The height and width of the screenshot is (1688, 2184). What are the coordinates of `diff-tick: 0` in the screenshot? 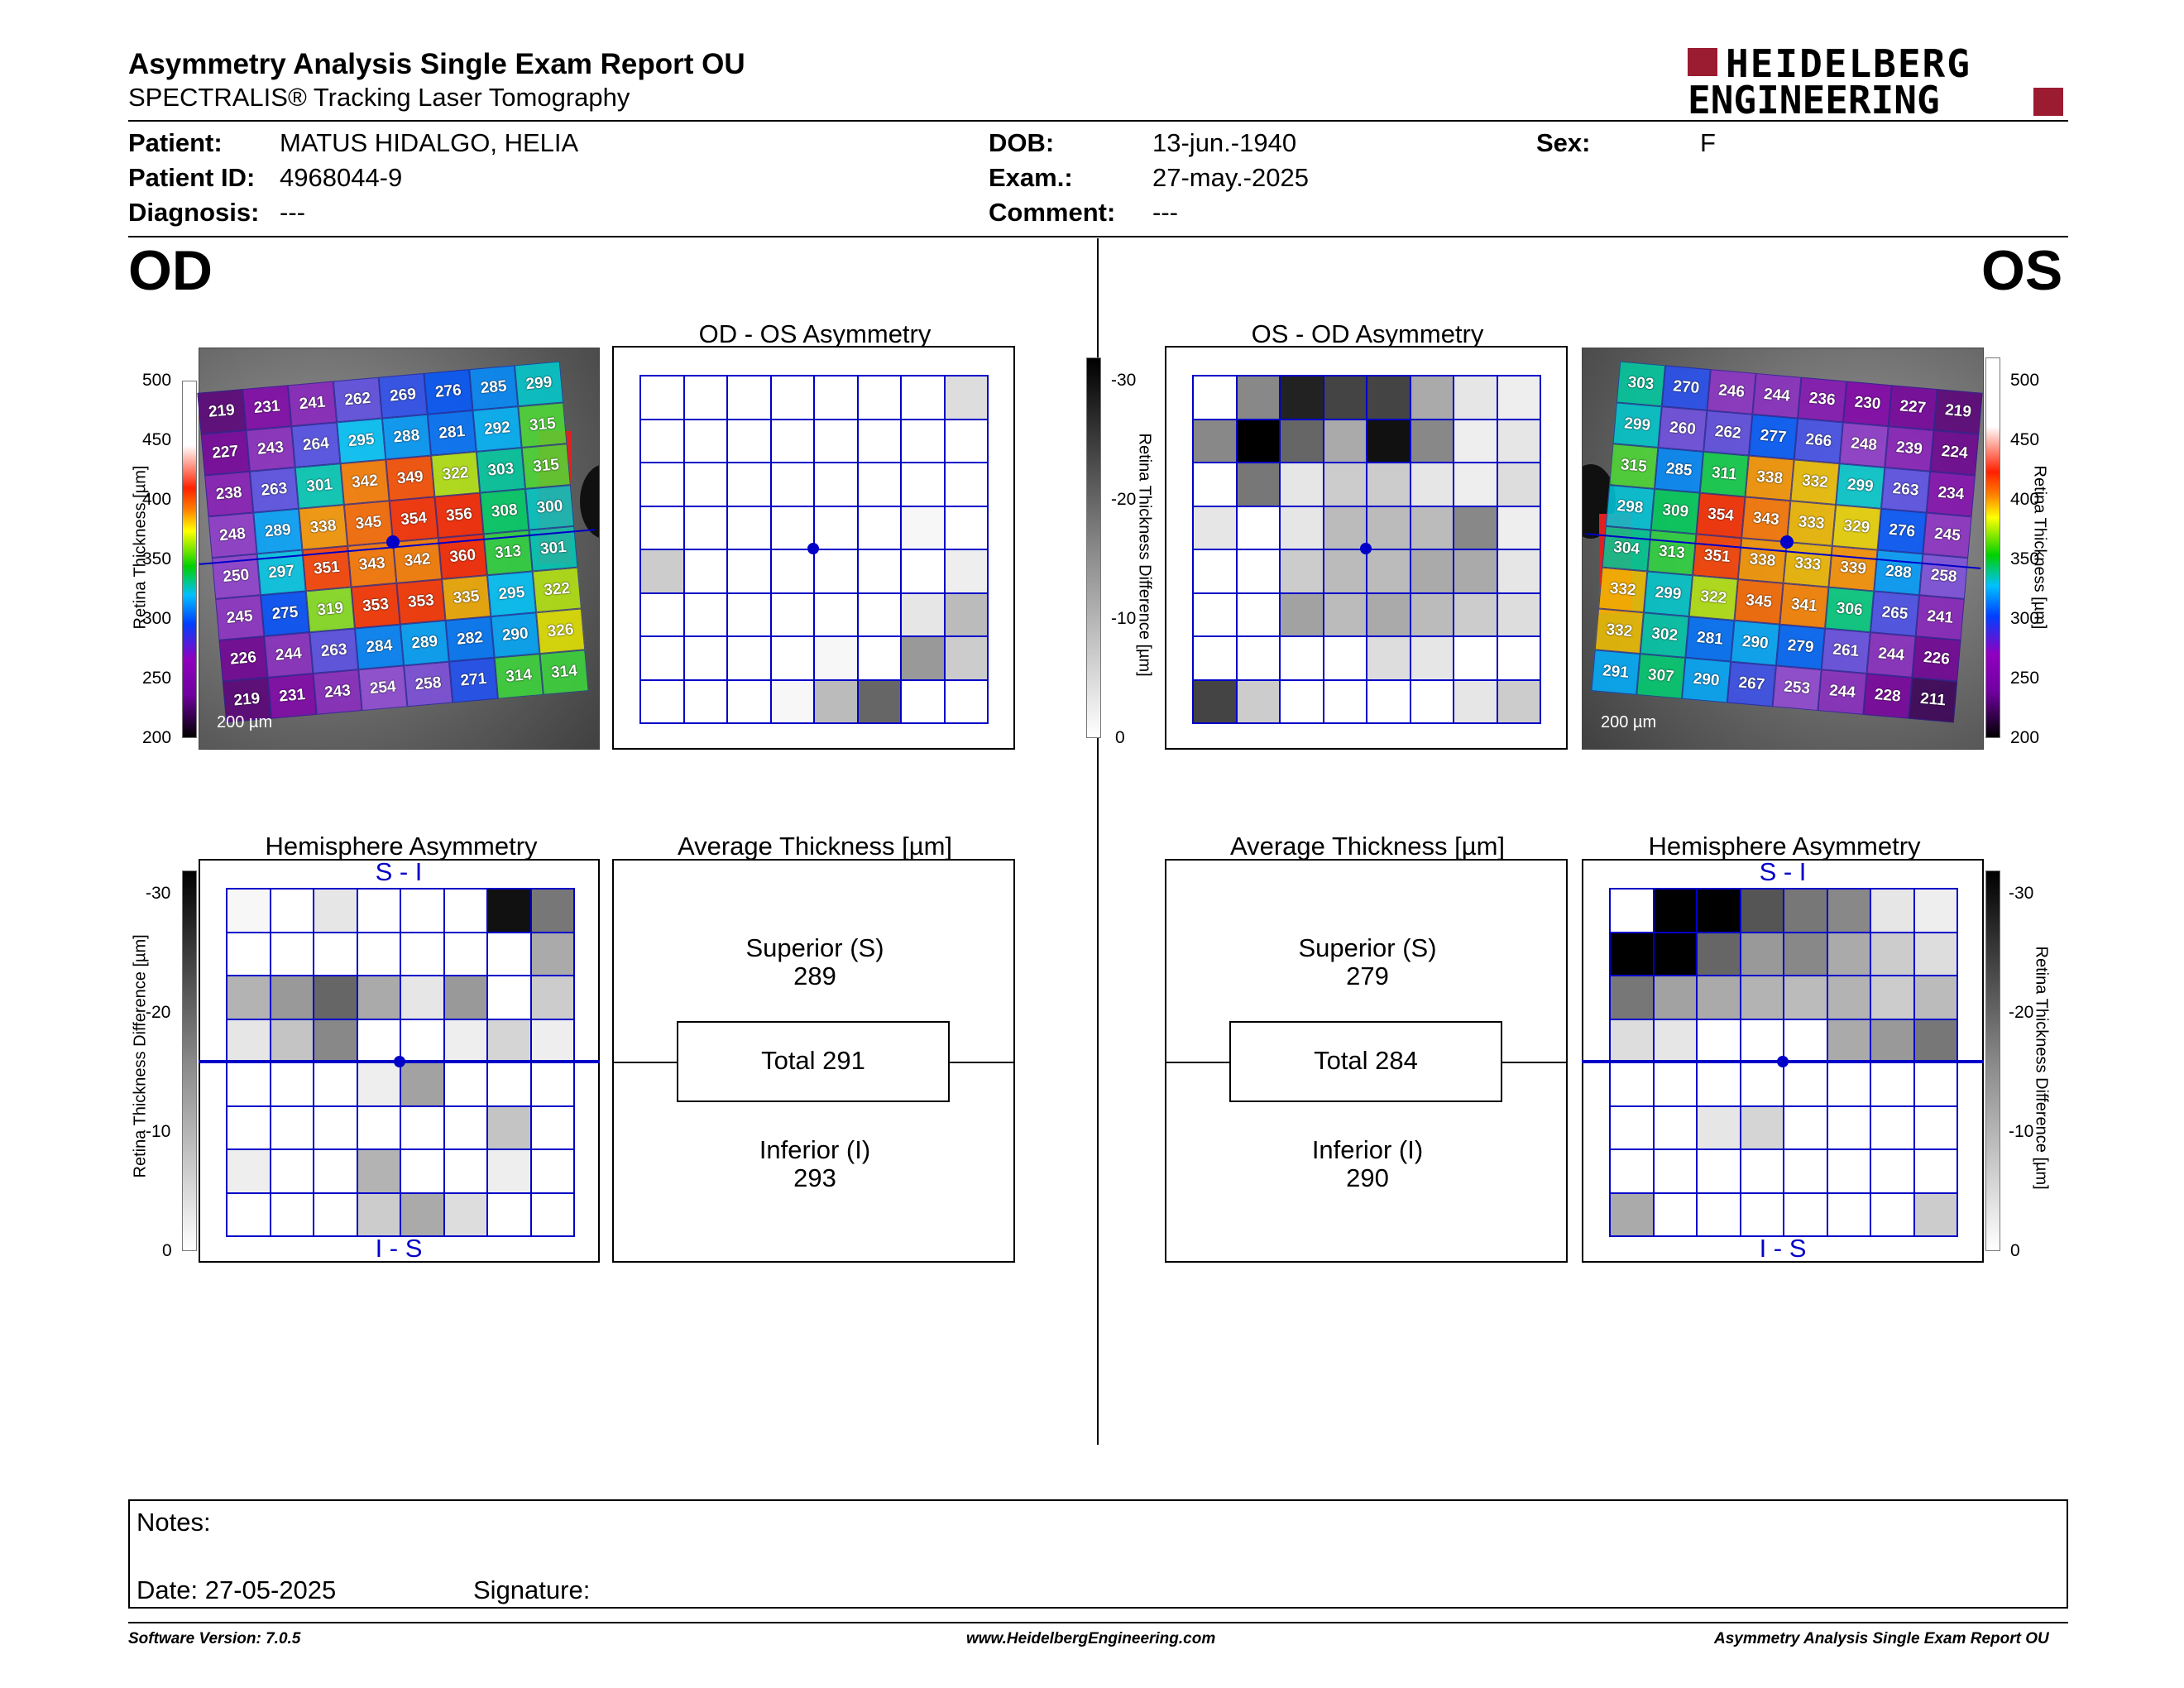 It's located at (1120, 737).